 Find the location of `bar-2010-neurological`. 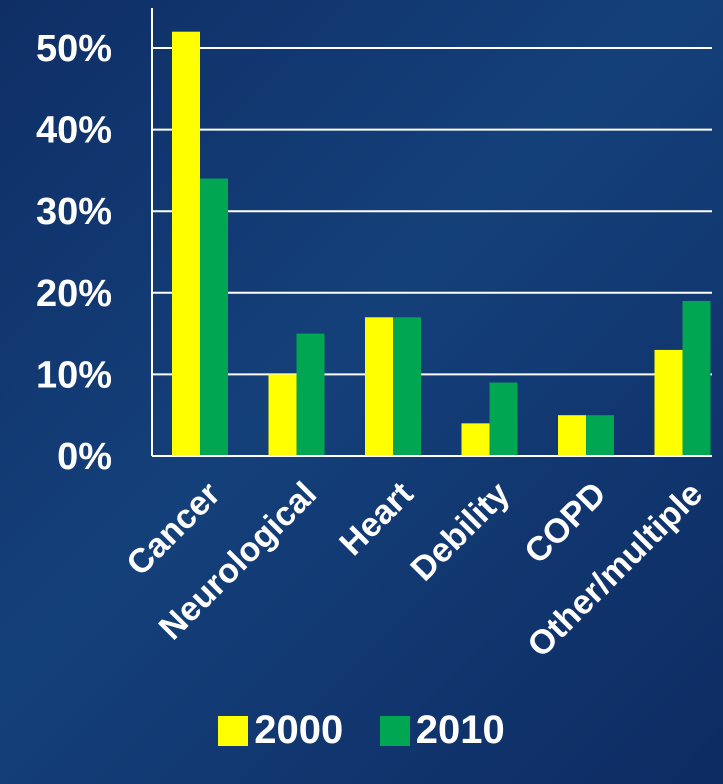

bar-2010-neurological is located at coordinates (310, 394).